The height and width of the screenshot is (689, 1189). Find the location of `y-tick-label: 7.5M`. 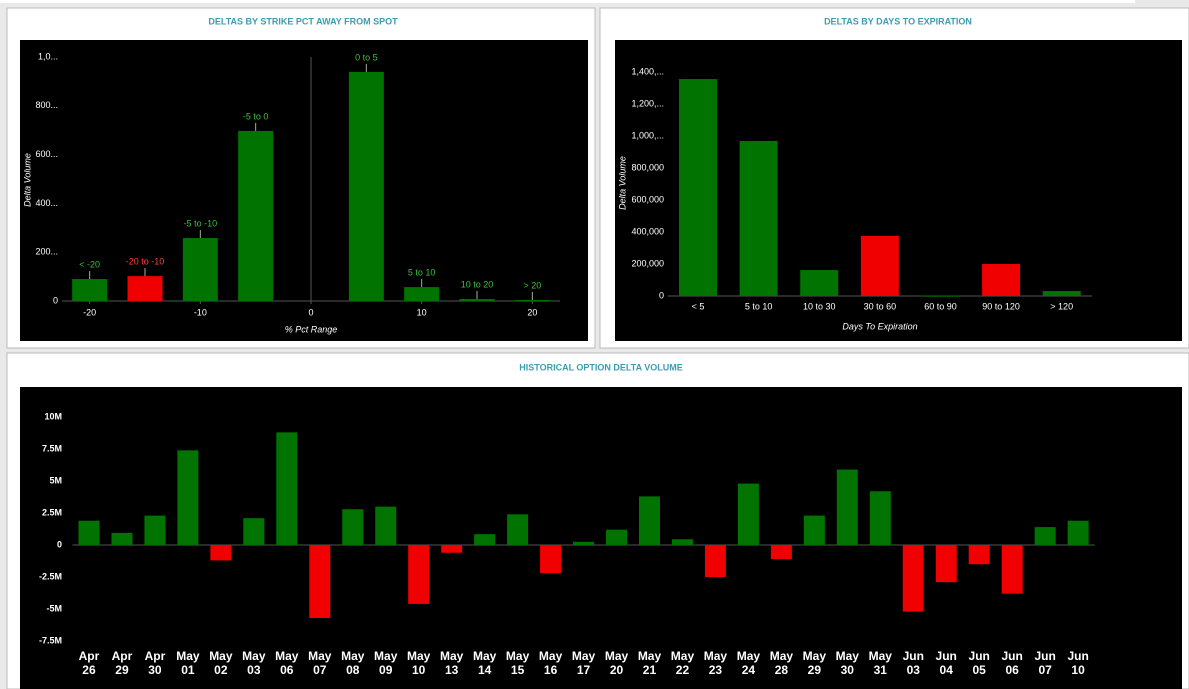

y-tick-label: 7.5M is located at coordinates (52, 448).